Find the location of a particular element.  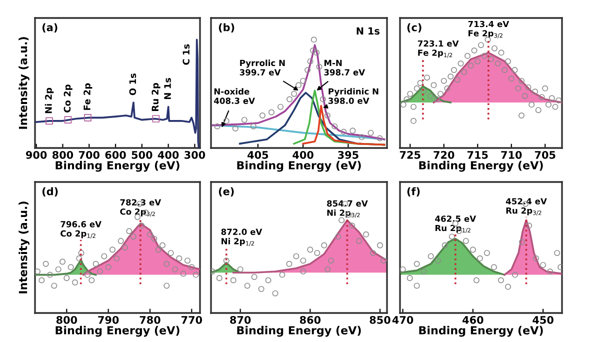

x-tick-label: 720 is located at coordinates (444, 154).